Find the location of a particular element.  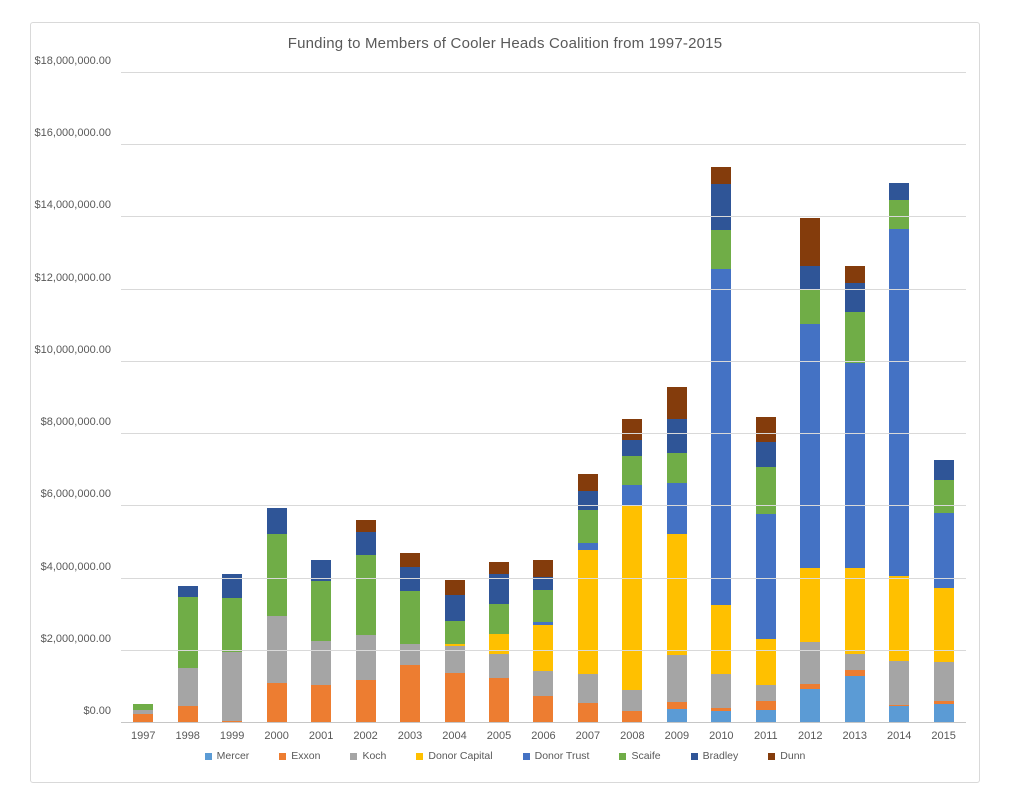

stacked-bar-1999 is located at coordinates (232, 648).